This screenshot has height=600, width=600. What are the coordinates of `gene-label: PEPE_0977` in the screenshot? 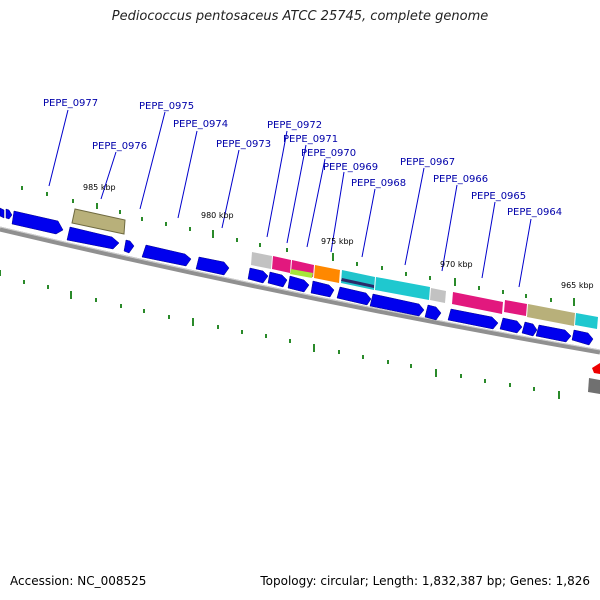 It's located at (70, 103).